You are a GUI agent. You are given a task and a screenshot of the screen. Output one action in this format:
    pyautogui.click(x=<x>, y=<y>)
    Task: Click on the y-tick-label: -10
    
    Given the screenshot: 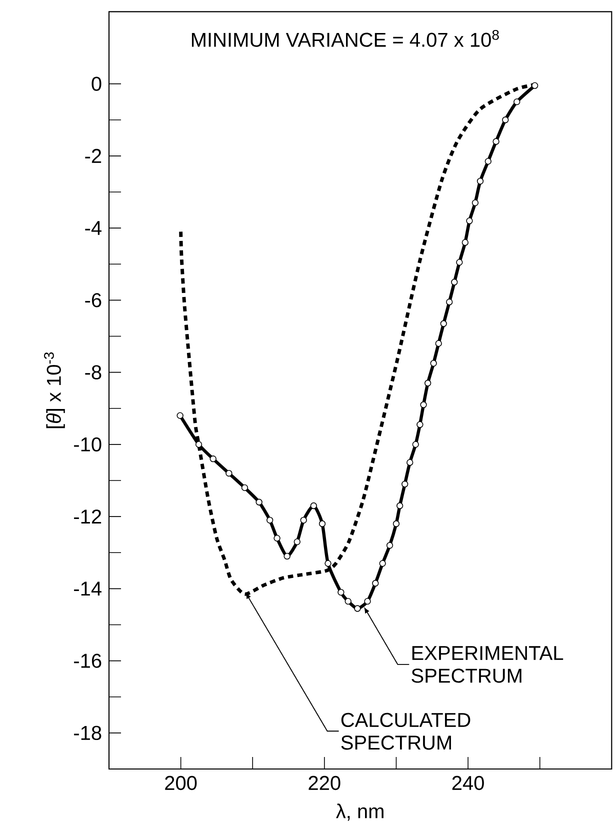 What is the action you would take?
    pyautogui.click(x=88, y=444)
    